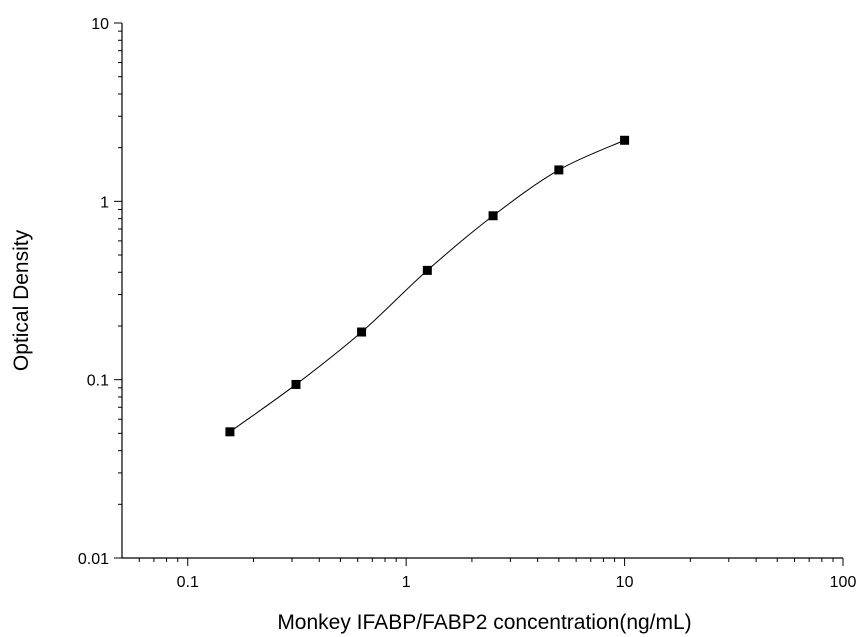 Image resolution: width=862 pixels, height=637 pixels. Describe the element at coordinates (188, 582) in the screenshot. I see `x-tick-label: 0.1` at that location.